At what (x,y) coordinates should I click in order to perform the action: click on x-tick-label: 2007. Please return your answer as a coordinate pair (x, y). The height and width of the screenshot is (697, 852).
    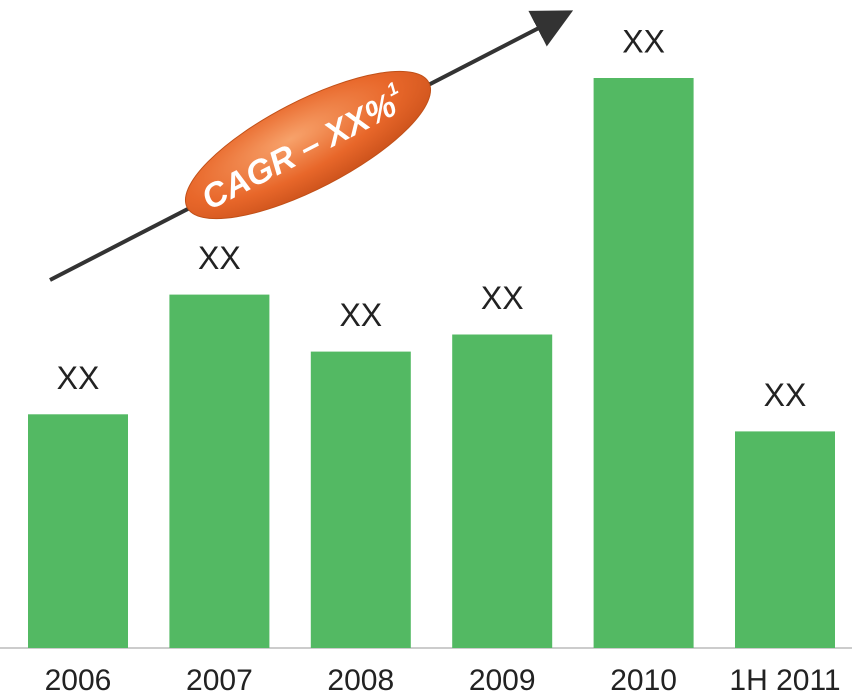
    Looking at the image, I should click on (219, 680).